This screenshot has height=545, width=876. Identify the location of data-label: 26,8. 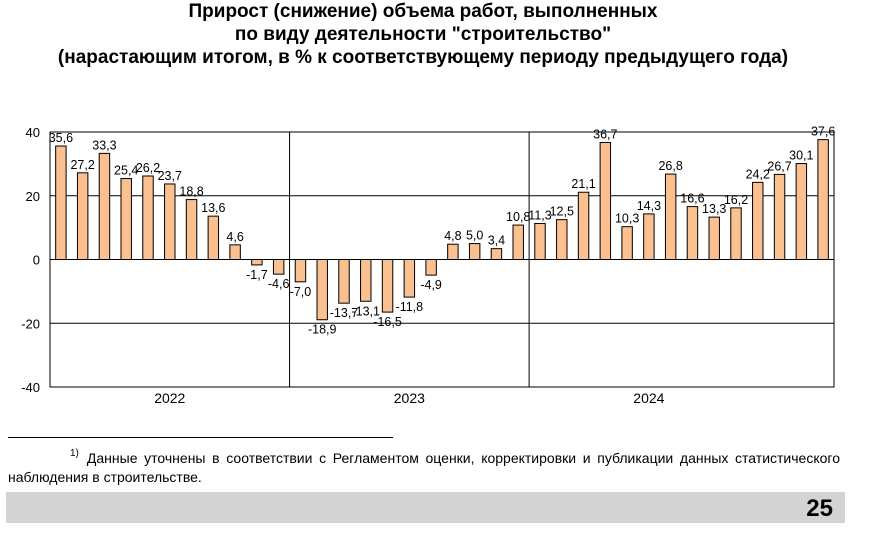
(670, 166).